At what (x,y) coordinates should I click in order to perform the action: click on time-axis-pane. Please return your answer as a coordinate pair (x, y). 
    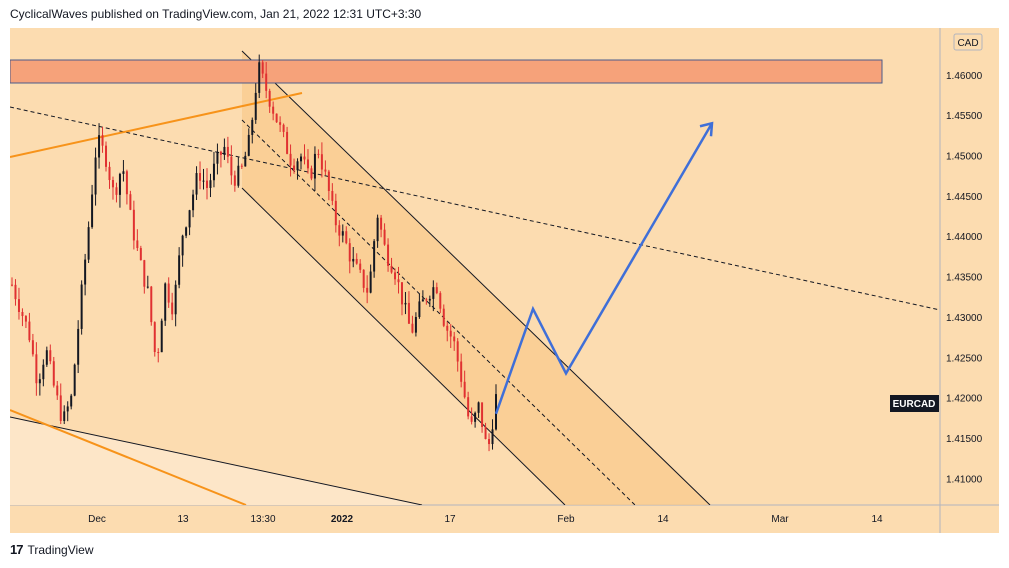
    Looking at the image, I should click on (504, 519).